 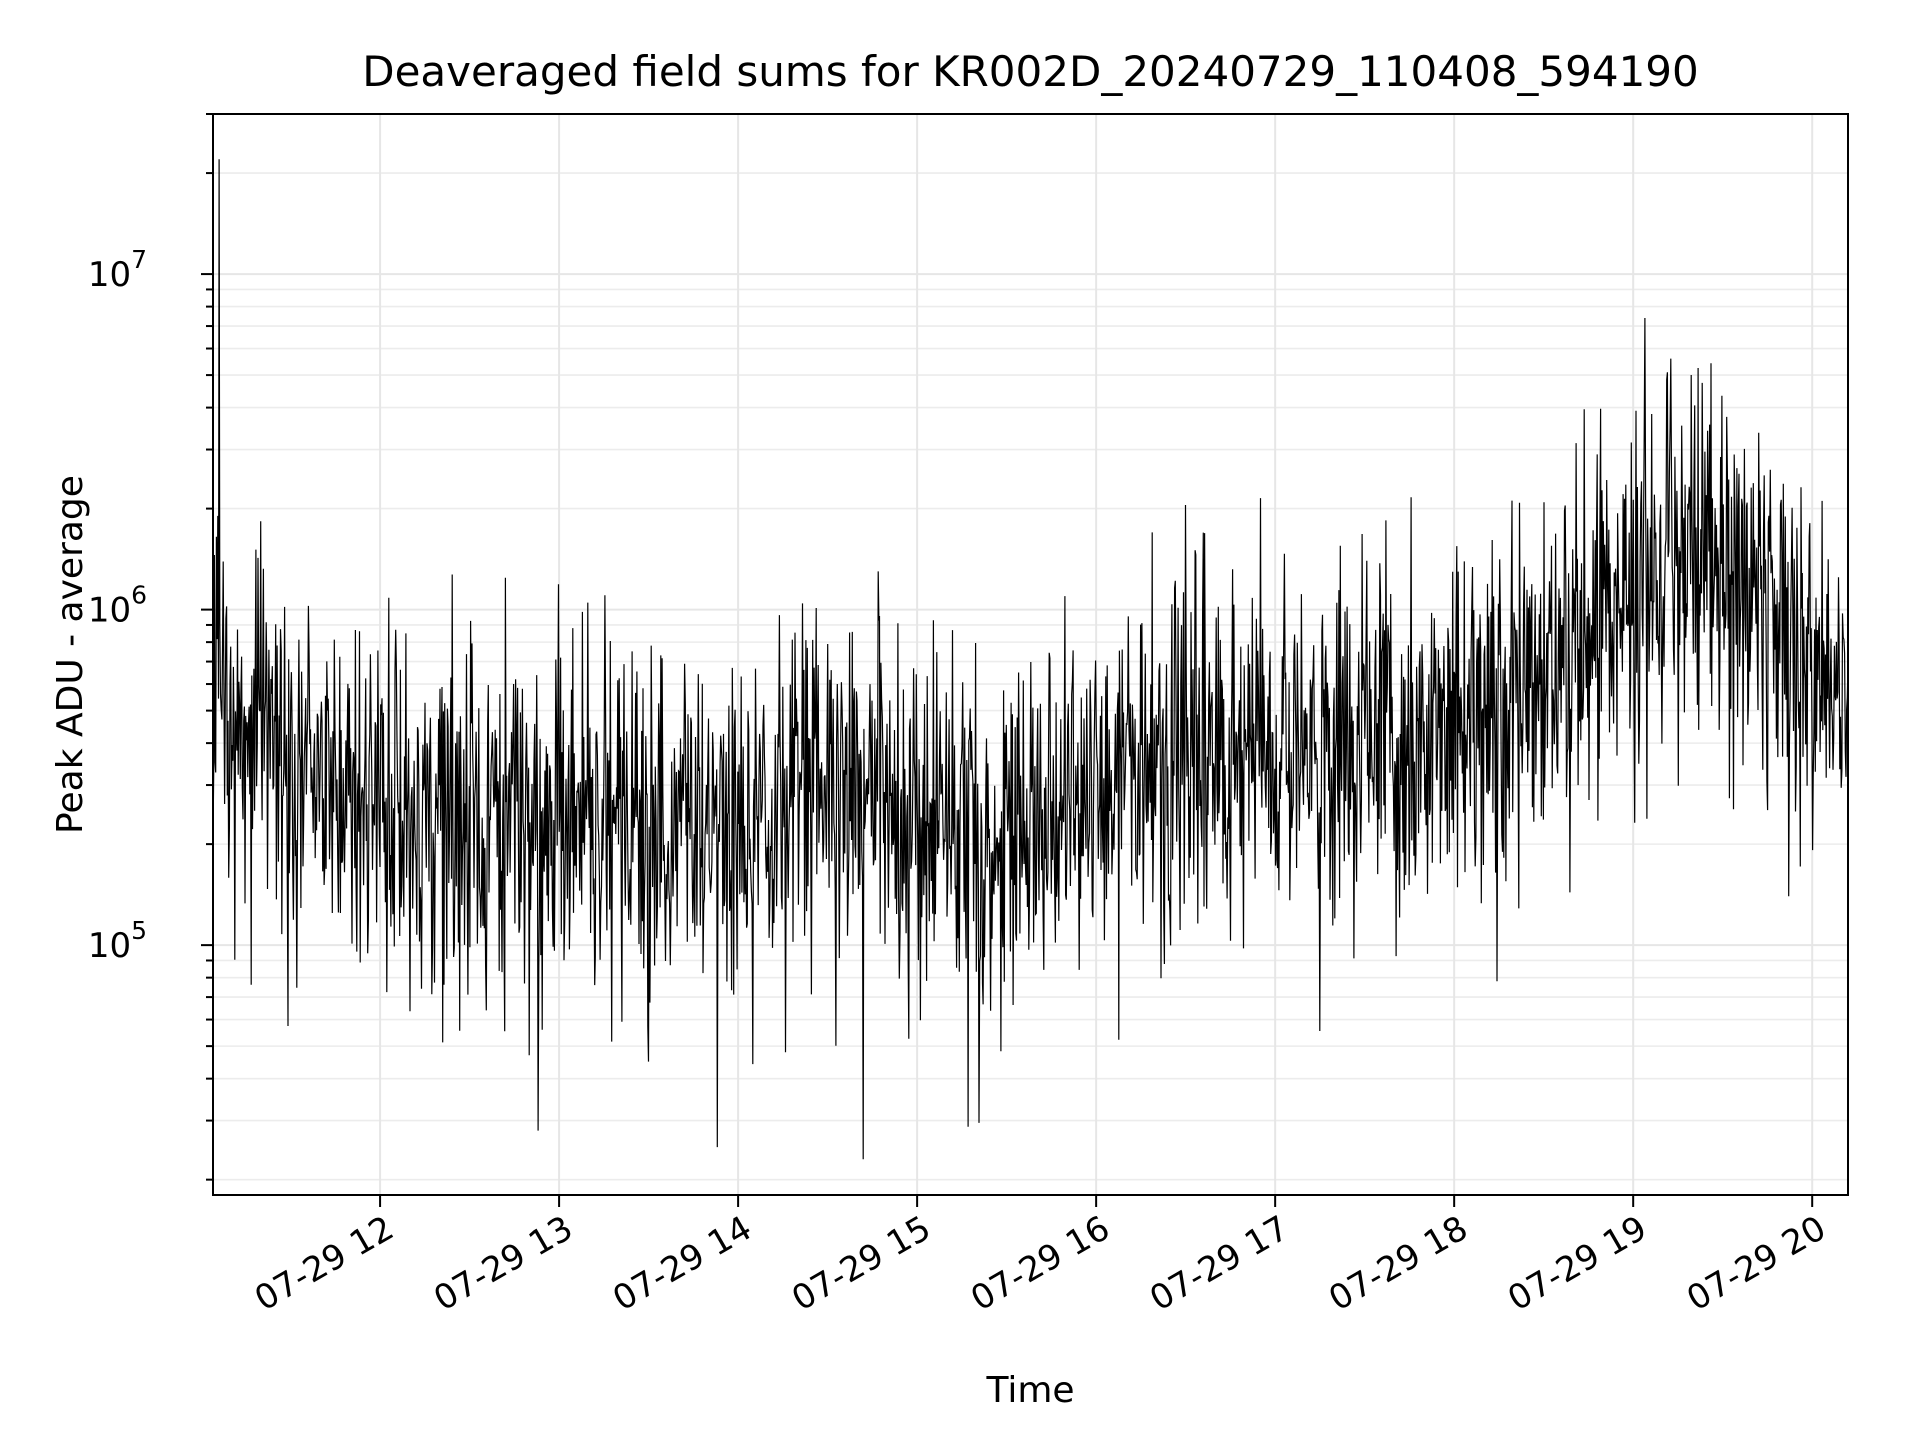 I want to click on x-axis-label: Time, so click(x=1029, y=1390).